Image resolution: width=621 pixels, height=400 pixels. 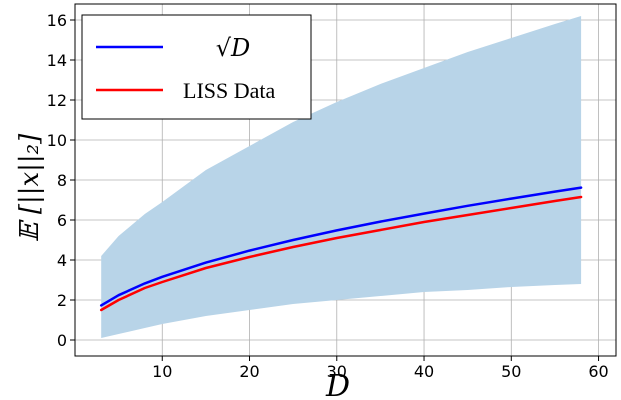 What do you see at coordinates (57, 140) in the screenshot?
I see `y-tick-label: 10` at bounding box center [57, 140].